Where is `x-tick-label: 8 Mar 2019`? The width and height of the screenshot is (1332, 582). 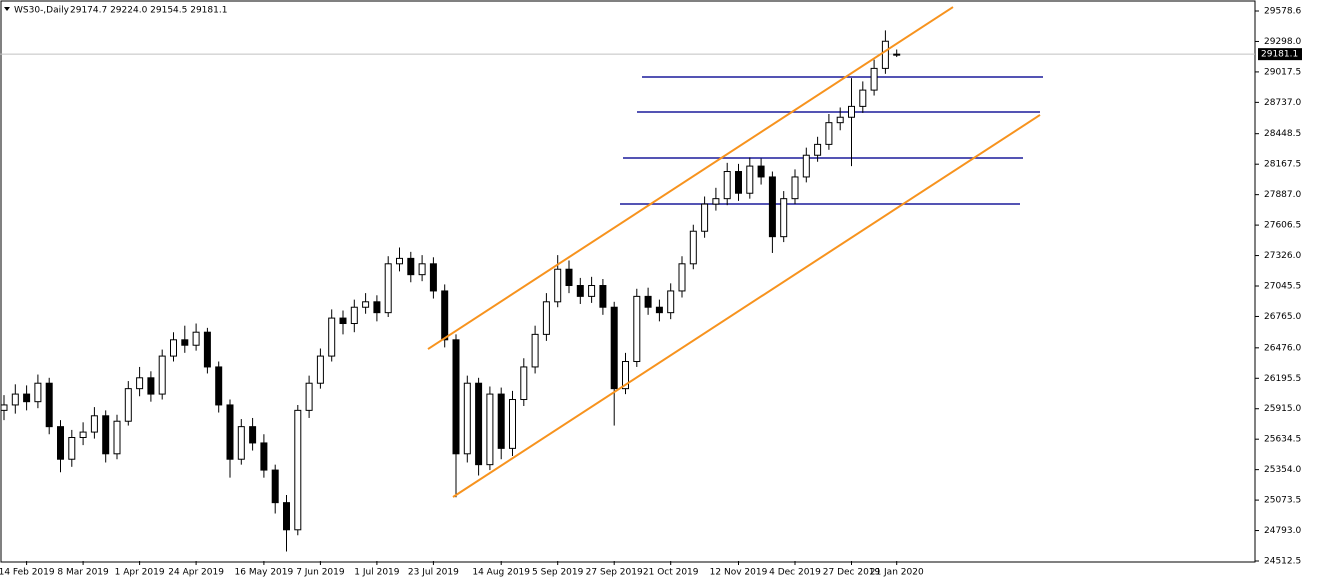 x-tick-label: 8 Mar 2019 is located at coordinates (83, 573).